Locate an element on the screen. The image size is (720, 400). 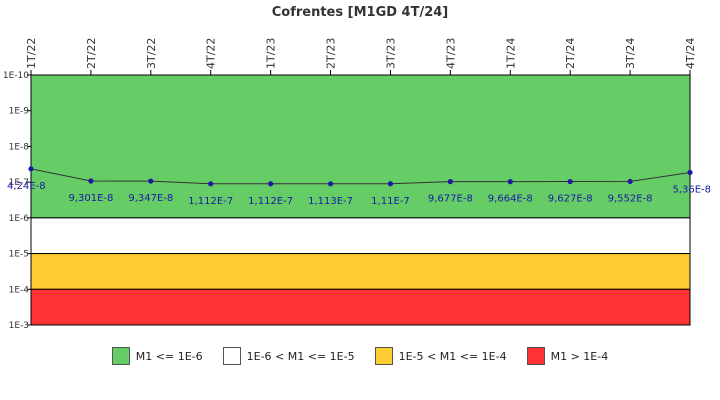
legend-item: M1 <= 1E-6 is located at coordinates (157, 356).